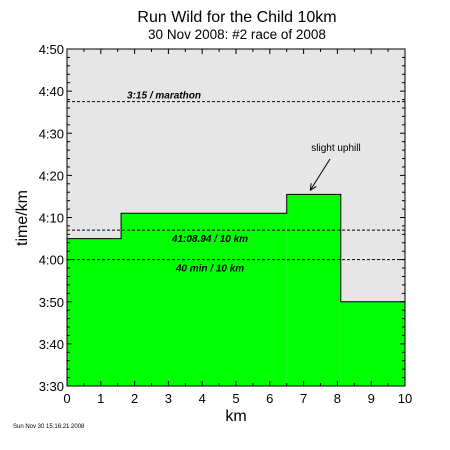  I want to click on x-tick-label: 3, so click(168, 398).